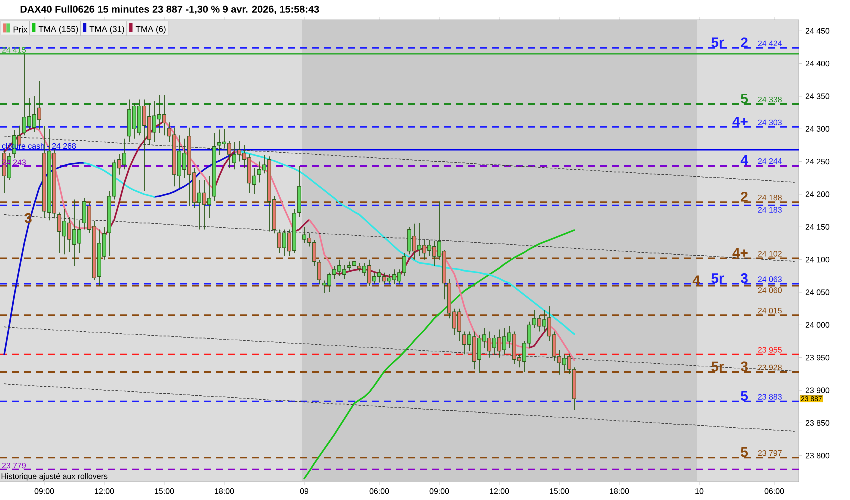 Image resolution: width=850 pixels, height=500 pixels. What do you see at coordinates (320, 273) in the screenshot?
I see `candlestick` at bounding box center [320, 273].